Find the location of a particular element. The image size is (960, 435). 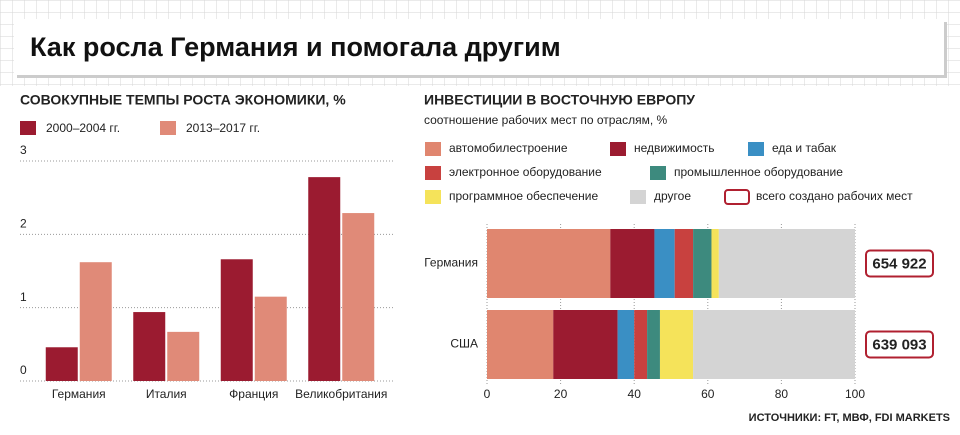

title-box is located at coordinates (479, 47).